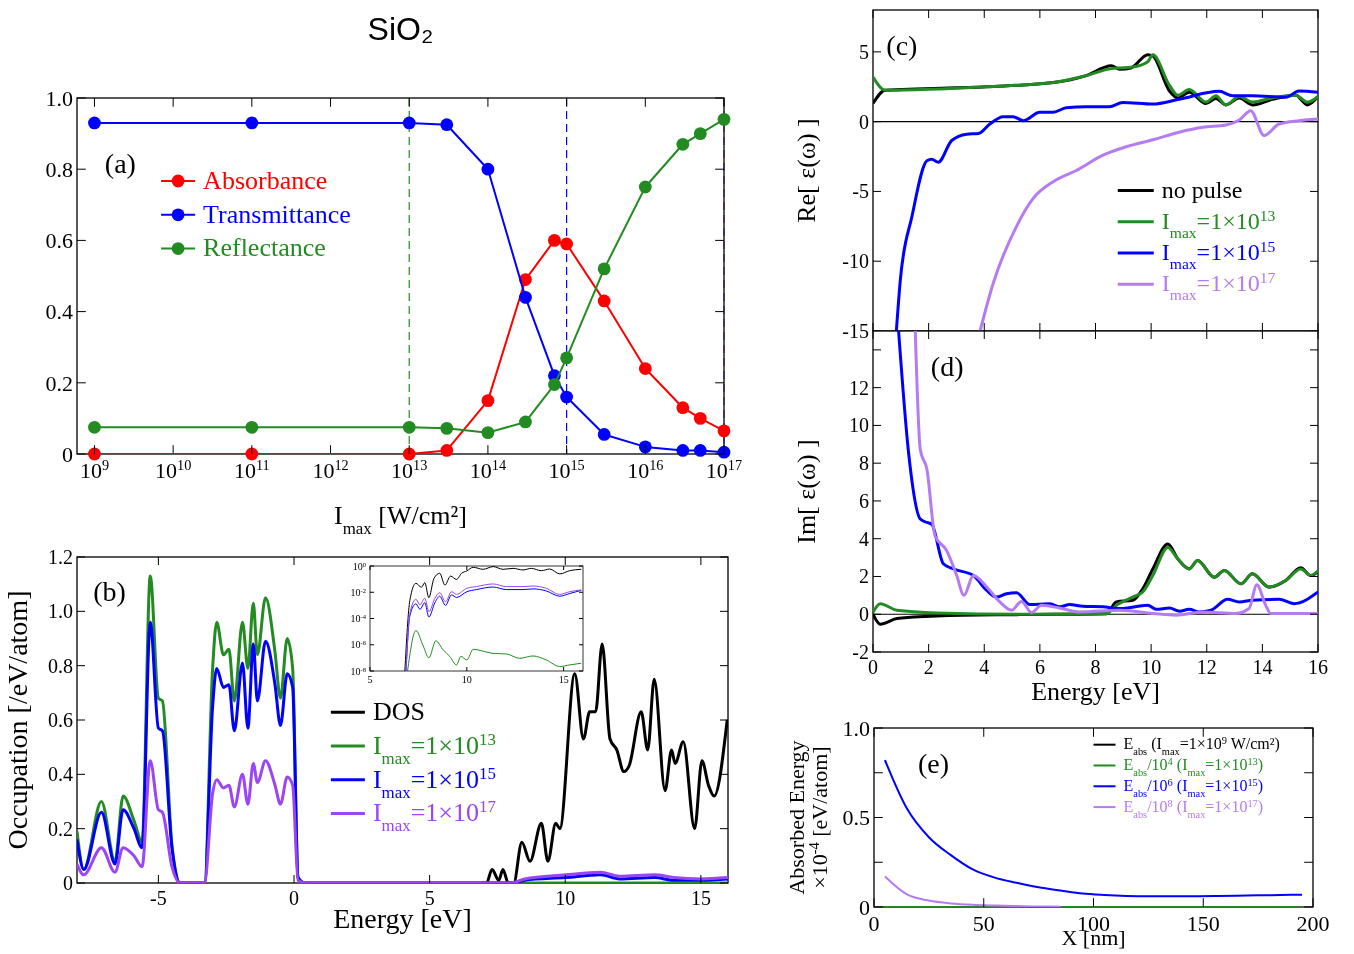 The image size is (1354, 954). What do you see at coordinates (947, 366) in the screenshot?
I see `annotation: (d)` at bounding box center [947, 366].